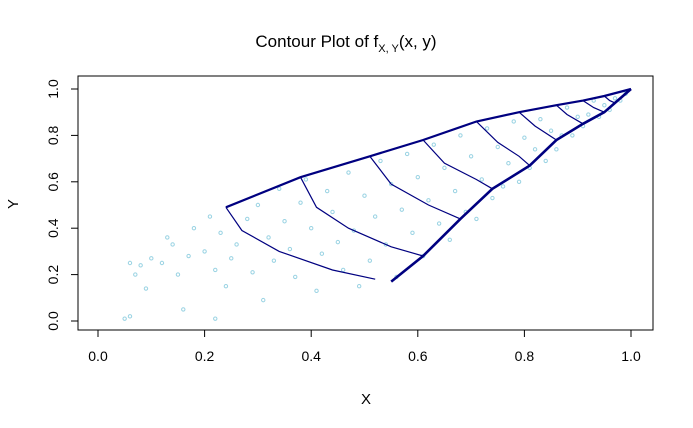  Describe the element at coordinates (316, 41) in the screenshot. I see `title-main: Contour Plot of f` at that location.